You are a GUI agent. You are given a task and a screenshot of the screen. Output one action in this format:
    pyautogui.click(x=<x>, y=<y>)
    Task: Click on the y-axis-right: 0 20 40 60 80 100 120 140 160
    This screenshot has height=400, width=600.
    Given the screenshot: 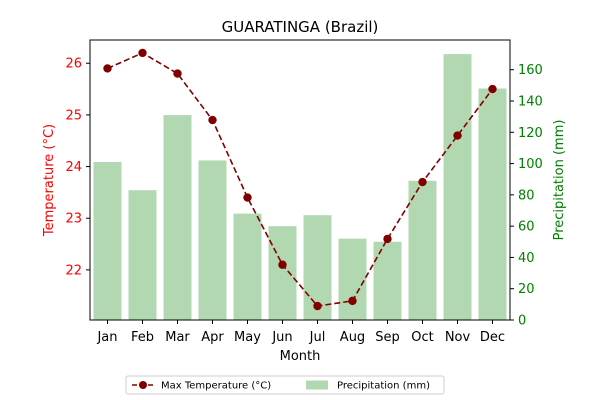 What is the action you would take?
    pyautogui.click(x=526, y=196)
    